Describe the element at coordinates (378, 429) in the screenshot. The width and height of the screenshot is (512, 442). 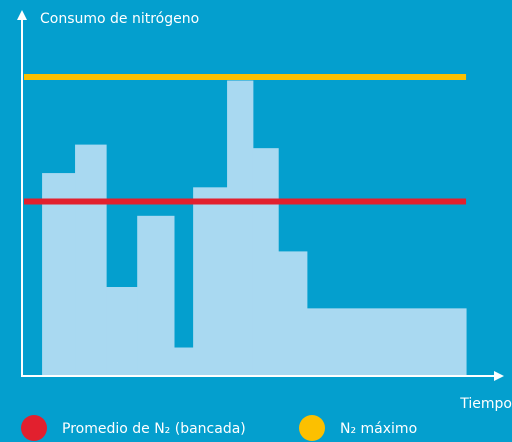
I see `legend-label: N₂ máximo` at that location.